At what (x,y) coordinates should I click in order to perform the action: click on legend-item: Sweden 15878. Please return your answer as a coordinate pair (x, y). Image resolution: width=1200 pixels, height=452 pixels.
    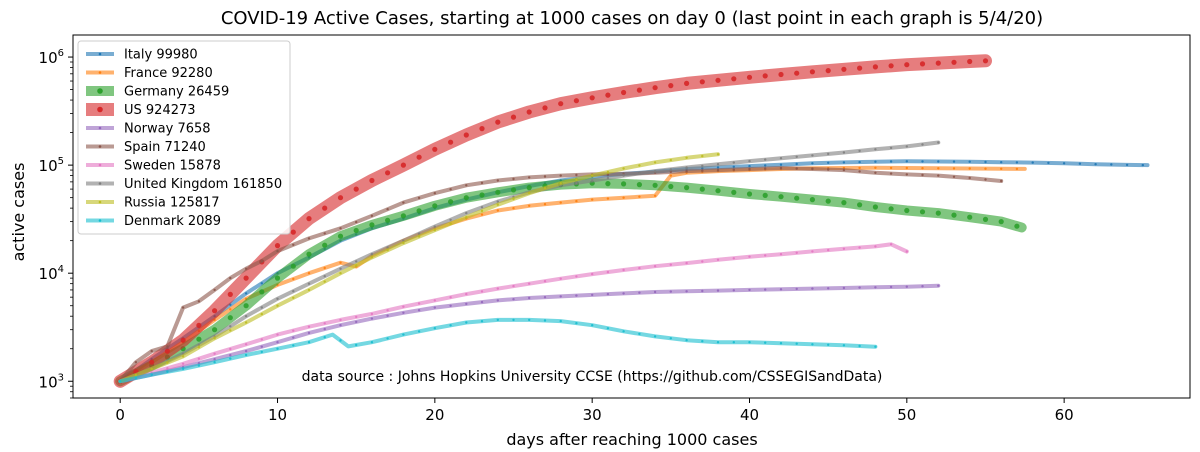
    Looking at the image, I should click on (153, 166).